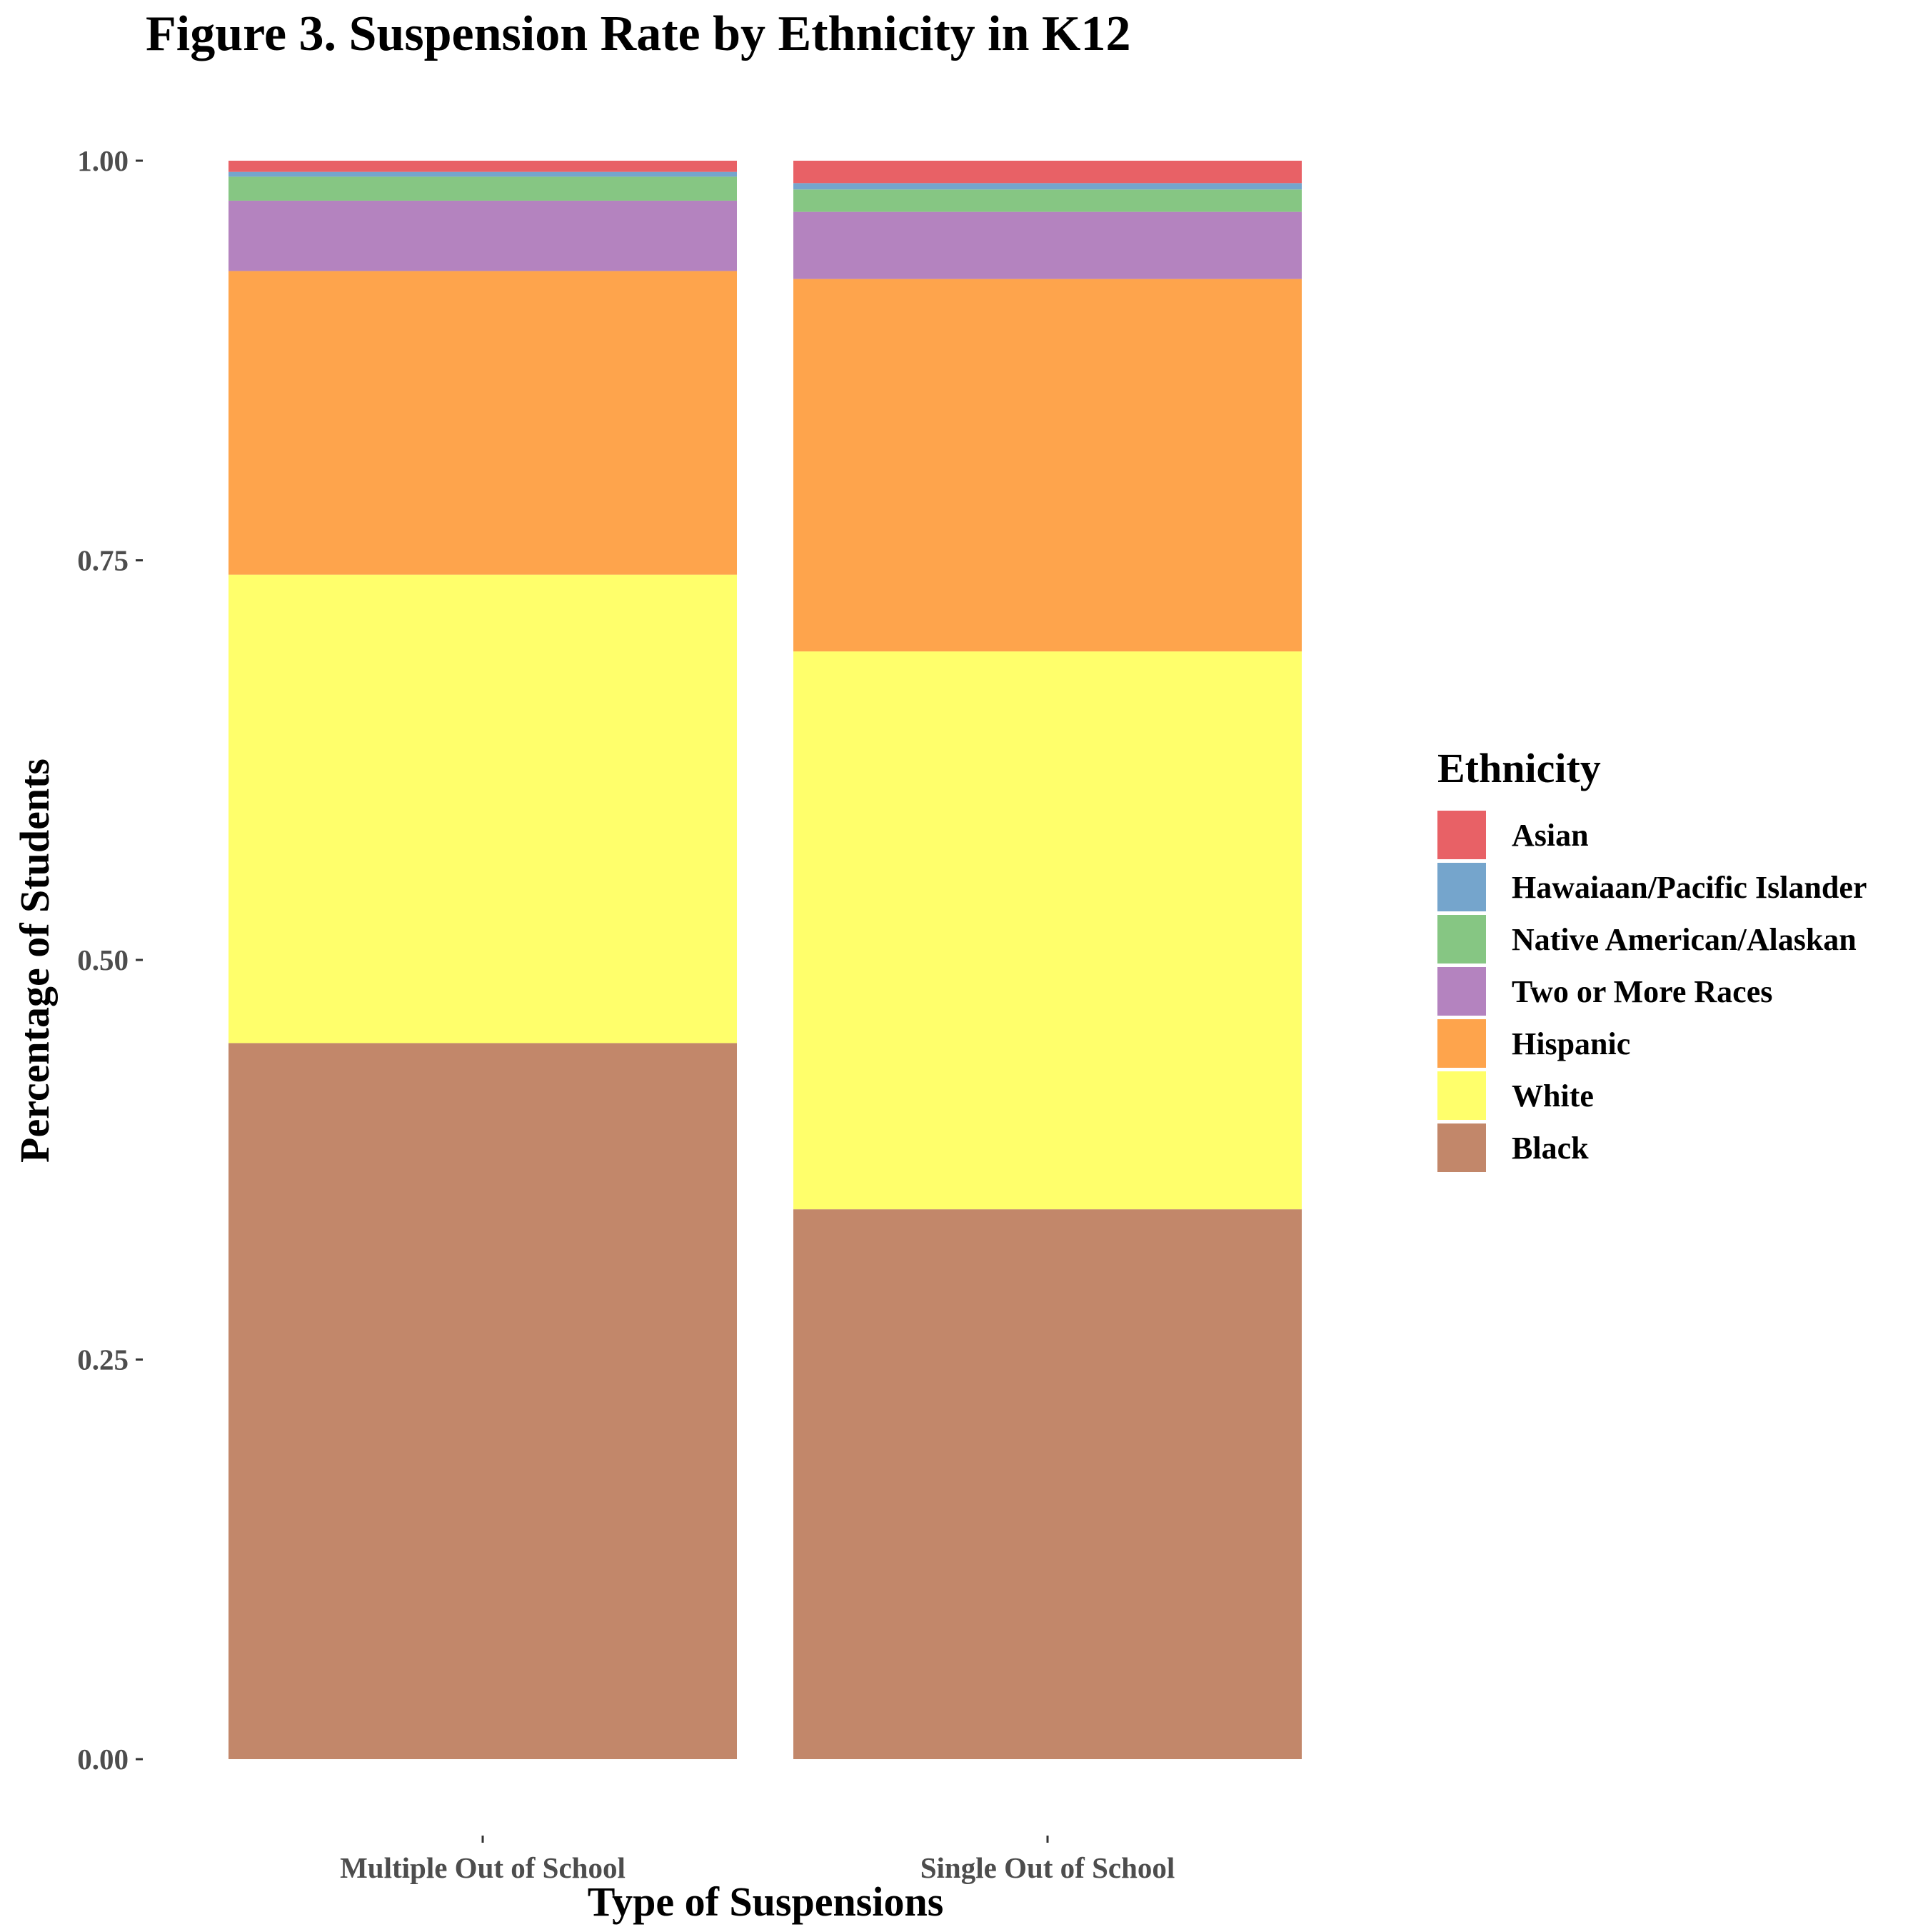 The height and width of the screenshot is (1932, 1928). Describe the element at coordinates (103, 1759) in the screenshot. I see `y-tick-label: 0.00` at that location.